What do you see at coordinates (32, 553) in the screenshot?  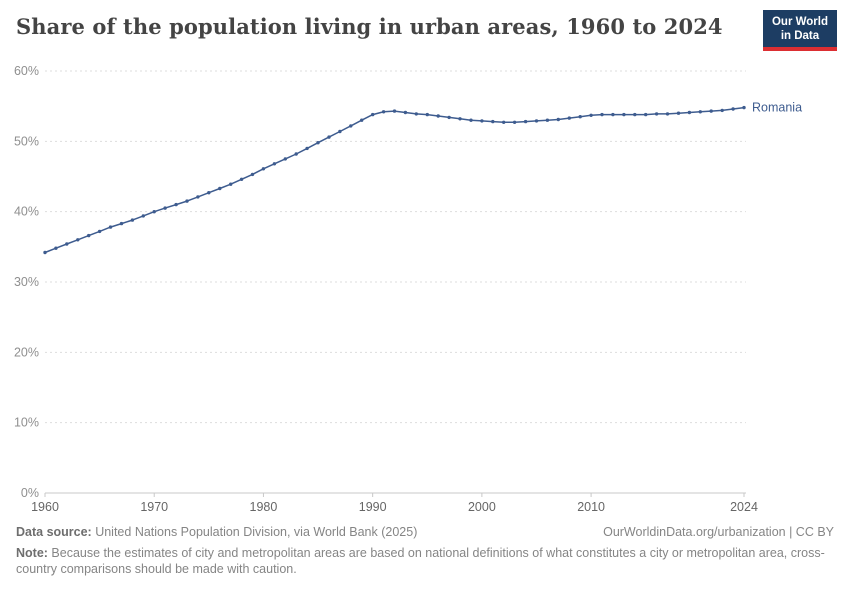 I see `note-label: Note:` at bounding box center [32, 553].